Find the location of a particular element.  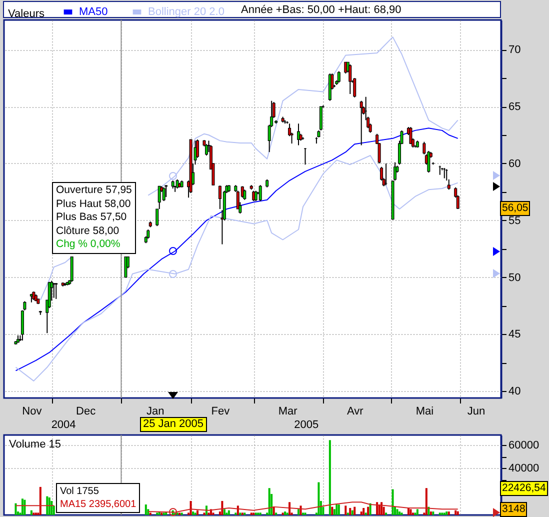

y-tick-label: 70 is located at coordinates (514, 50).